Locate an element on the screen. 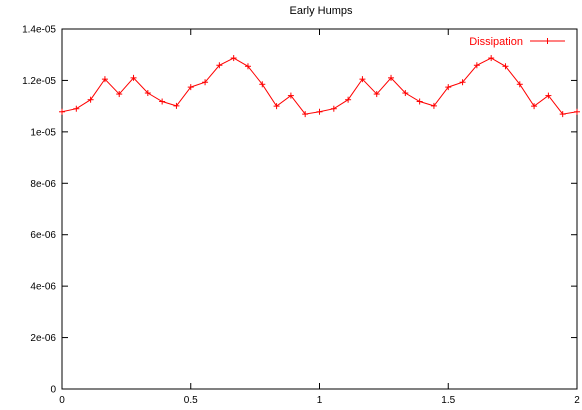 The width and height of the screenshot is (582, 410). y-tick-label: 1.4e-05 is located at coordinates (39, 30).